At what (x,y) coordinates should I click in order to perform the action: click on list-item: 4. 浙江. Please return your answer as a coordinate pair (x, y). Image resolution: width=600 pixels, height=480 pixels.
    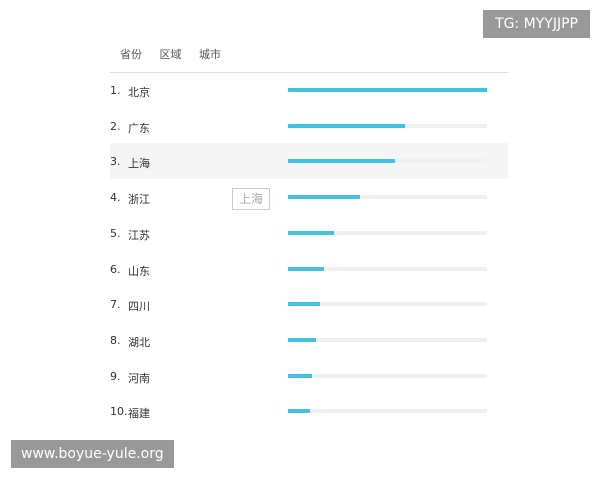
    Looking at the image, I should click on (309, 197).